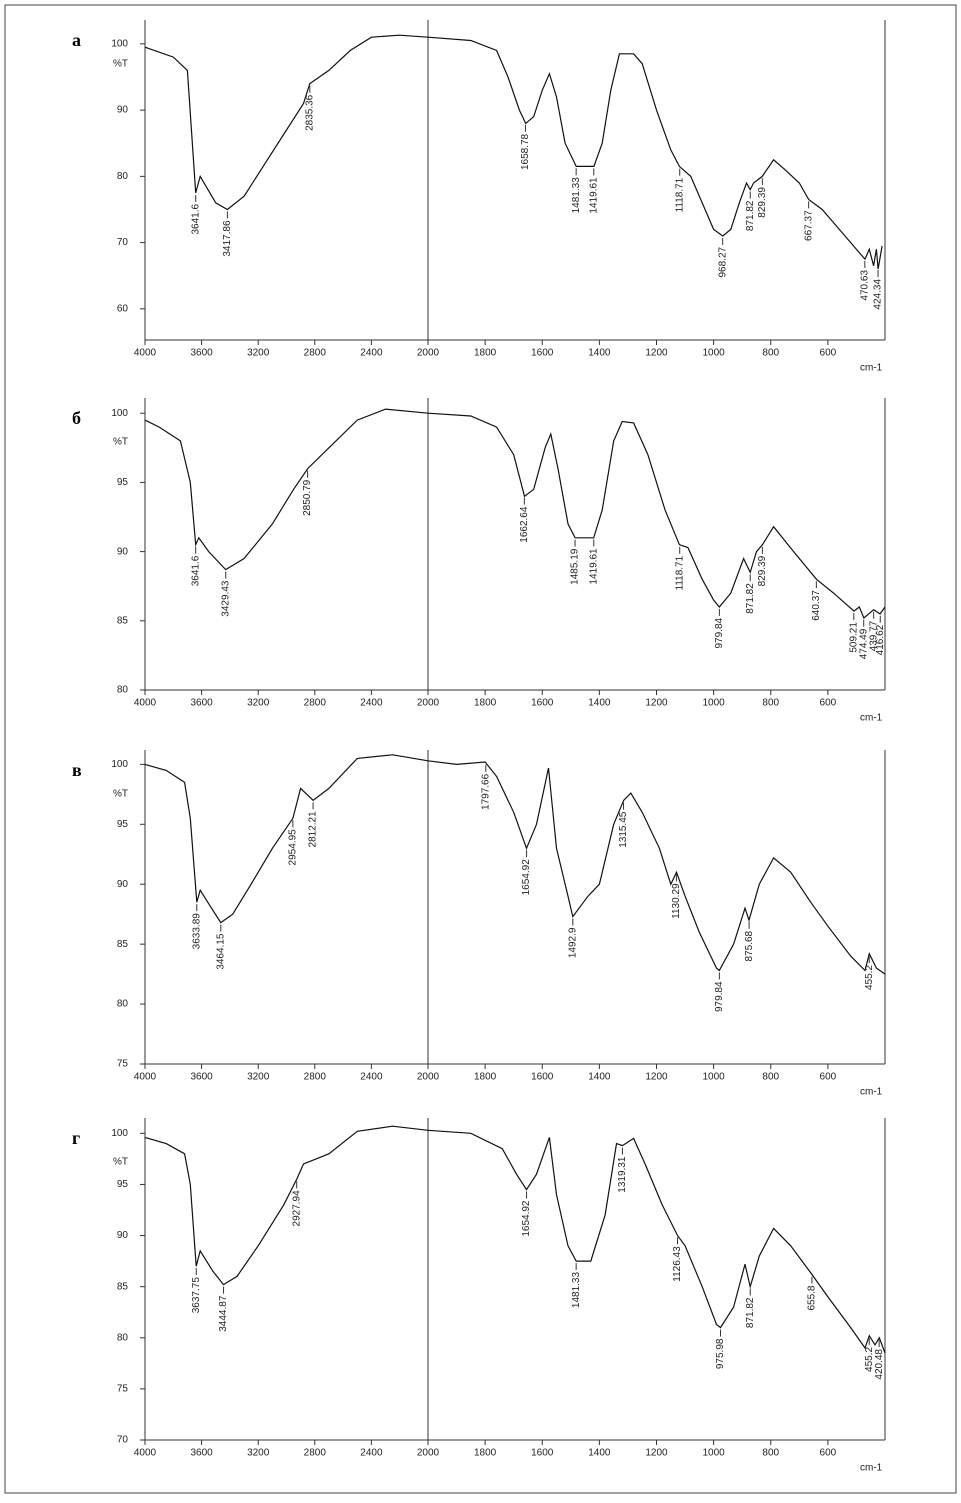 The image size is (961, 1503). I want to click on peak-label: 416.62, so click(880, 639).